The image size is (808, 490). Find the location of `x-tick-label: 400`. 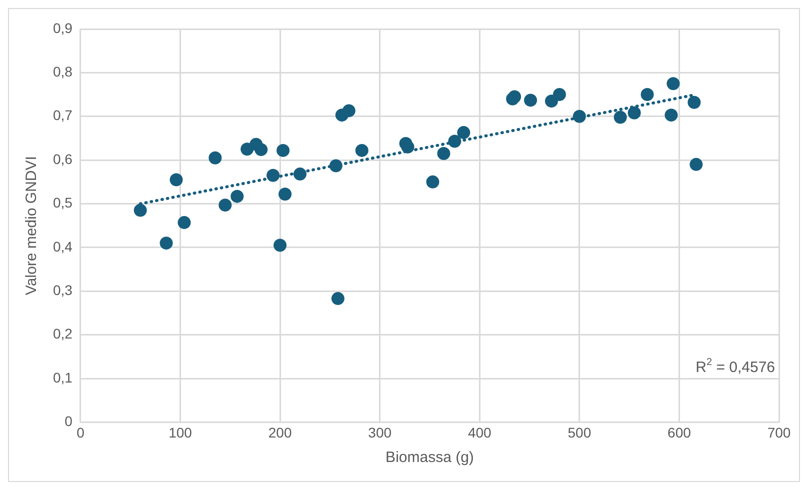

x-tick-label: 400 is located at coordinates (480, 432).